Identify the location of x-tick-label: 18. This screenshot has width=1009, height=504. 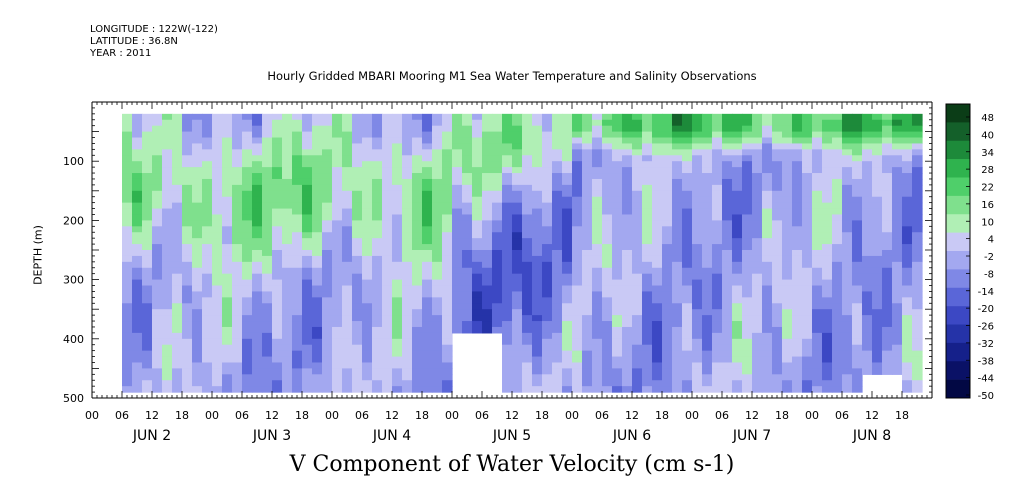
(662, 415).